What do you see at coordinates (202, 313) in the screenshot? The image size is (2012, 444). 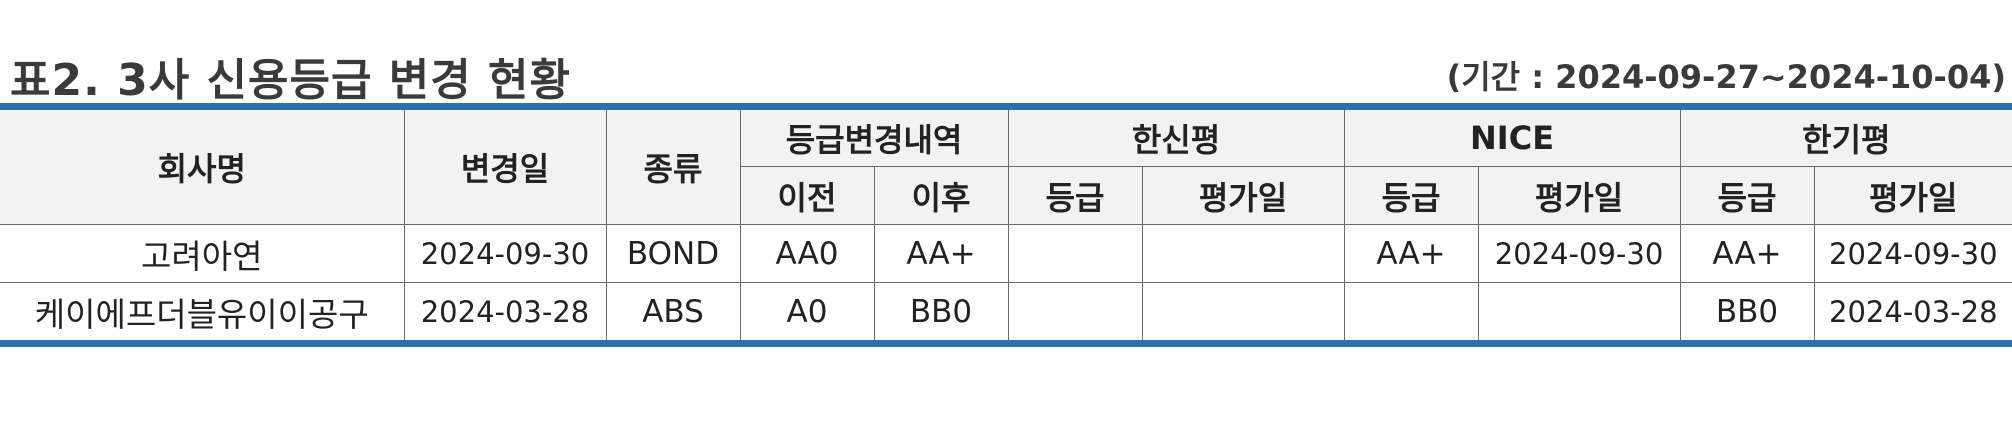 I see `cell-company: 케이에프더블유이이공구` at bounding box center [202, 313].